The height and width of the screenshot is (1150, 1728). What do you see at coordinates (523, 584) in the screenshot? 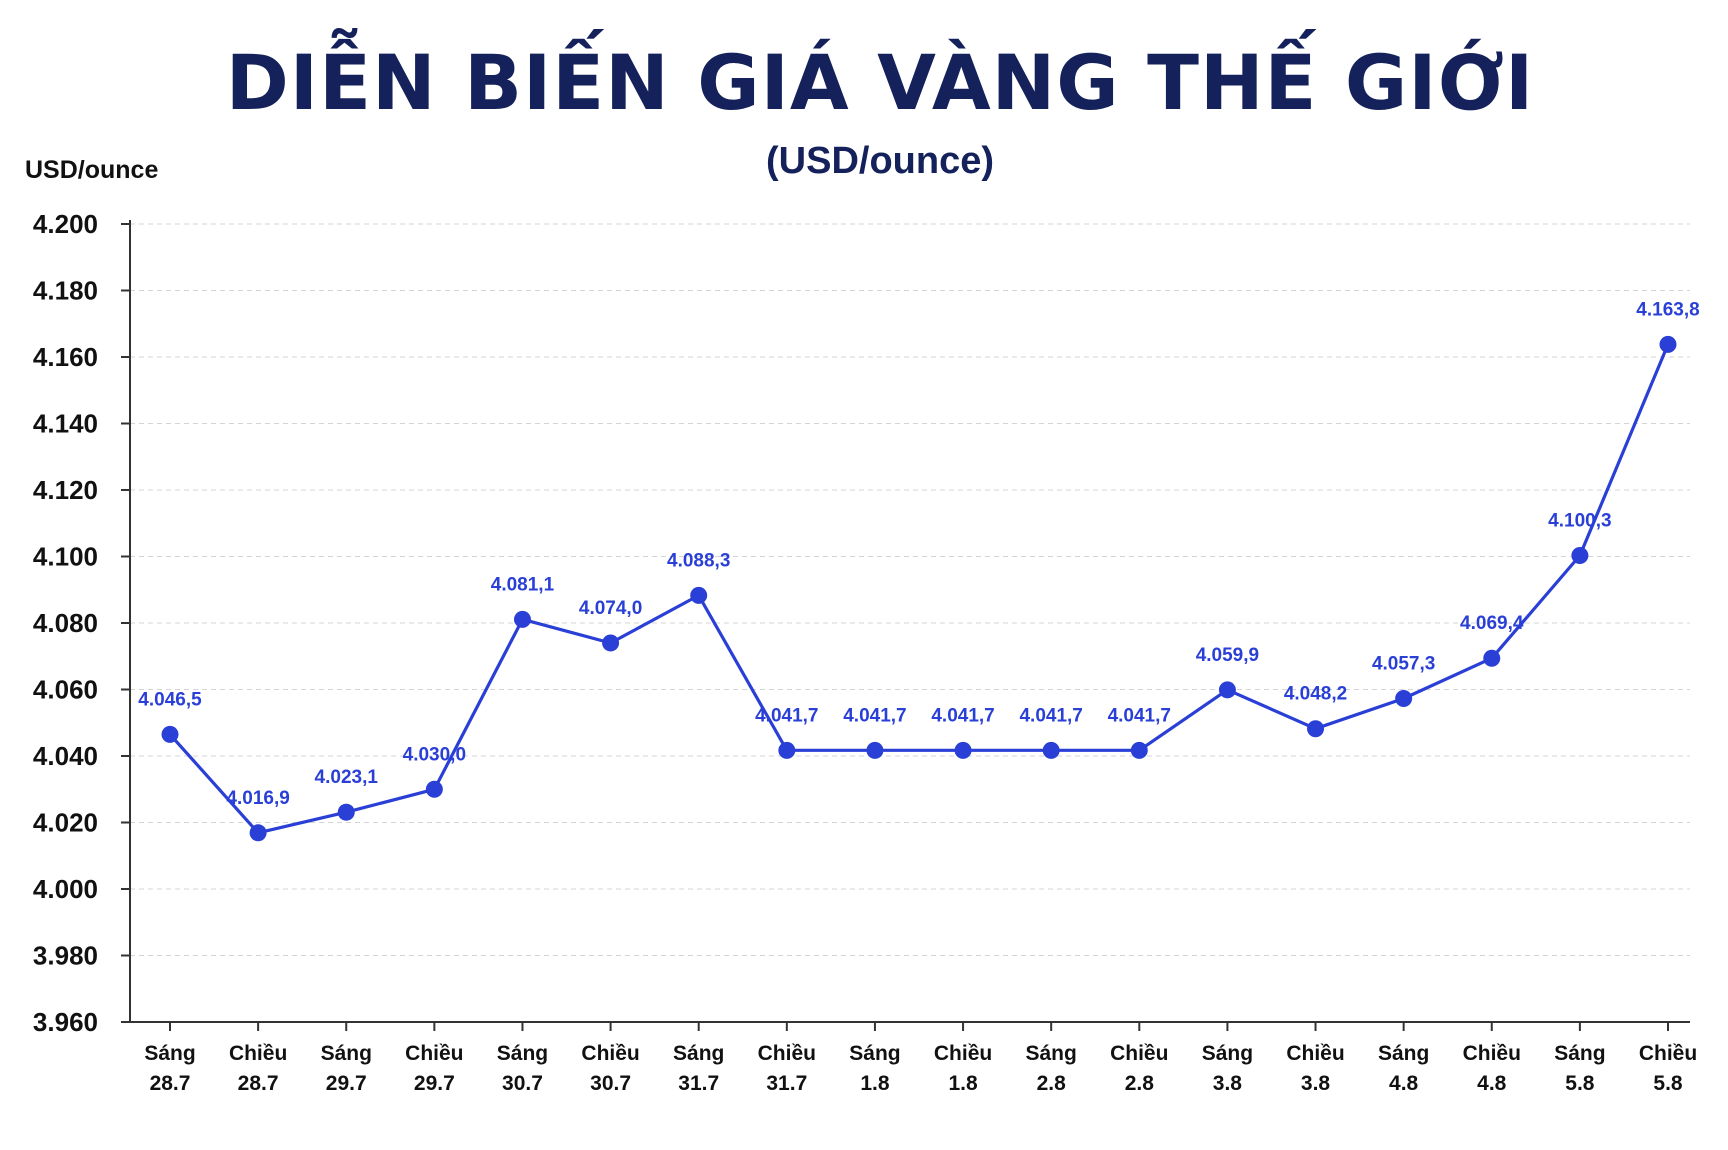
I see `data-label: 4.081,1` at bounding box center [523, 584].